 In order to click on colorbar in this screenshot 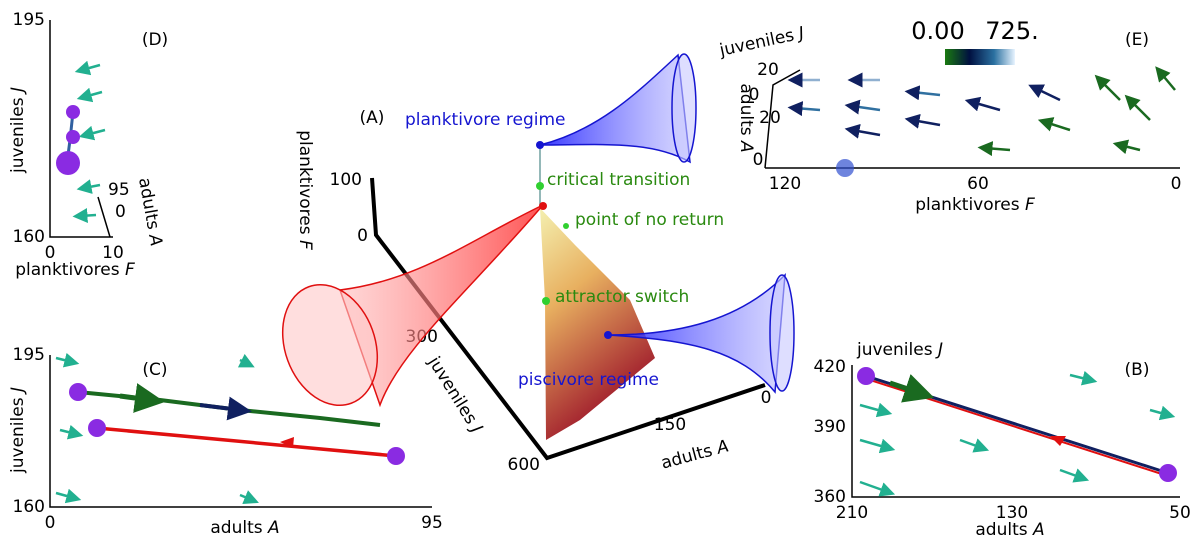, I will do `click(980, 57)`.